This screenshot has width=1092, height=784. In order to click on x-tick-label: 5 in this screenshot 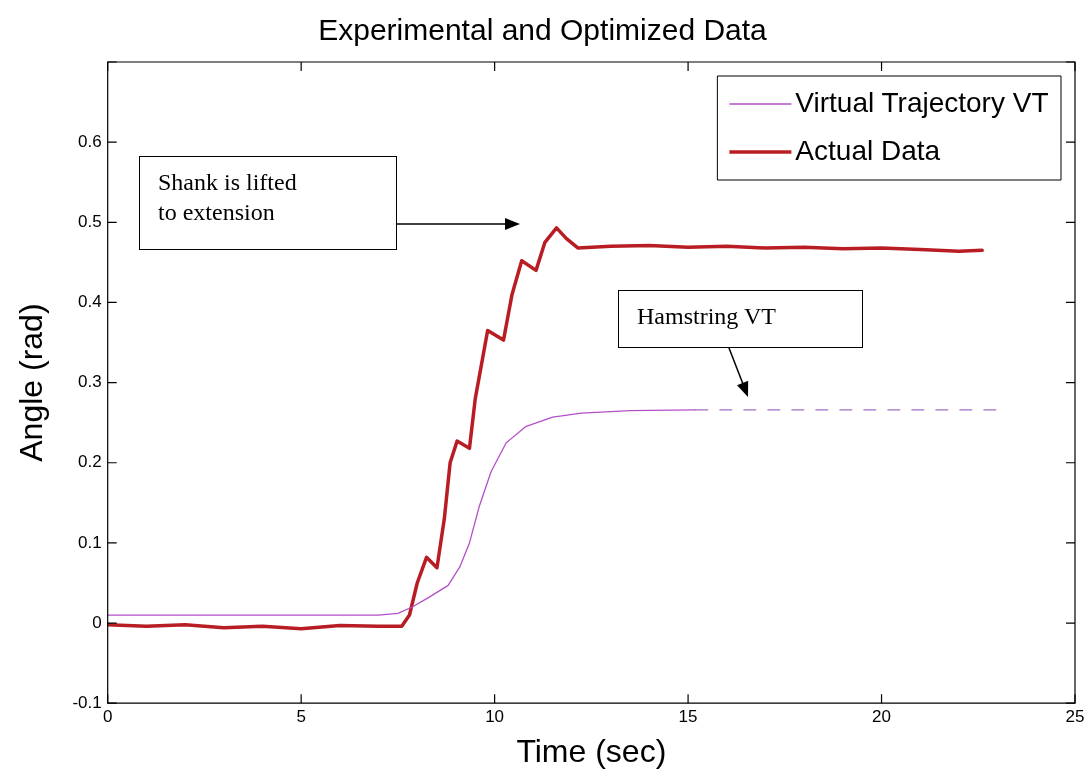, I will do `click(301, 717)`.